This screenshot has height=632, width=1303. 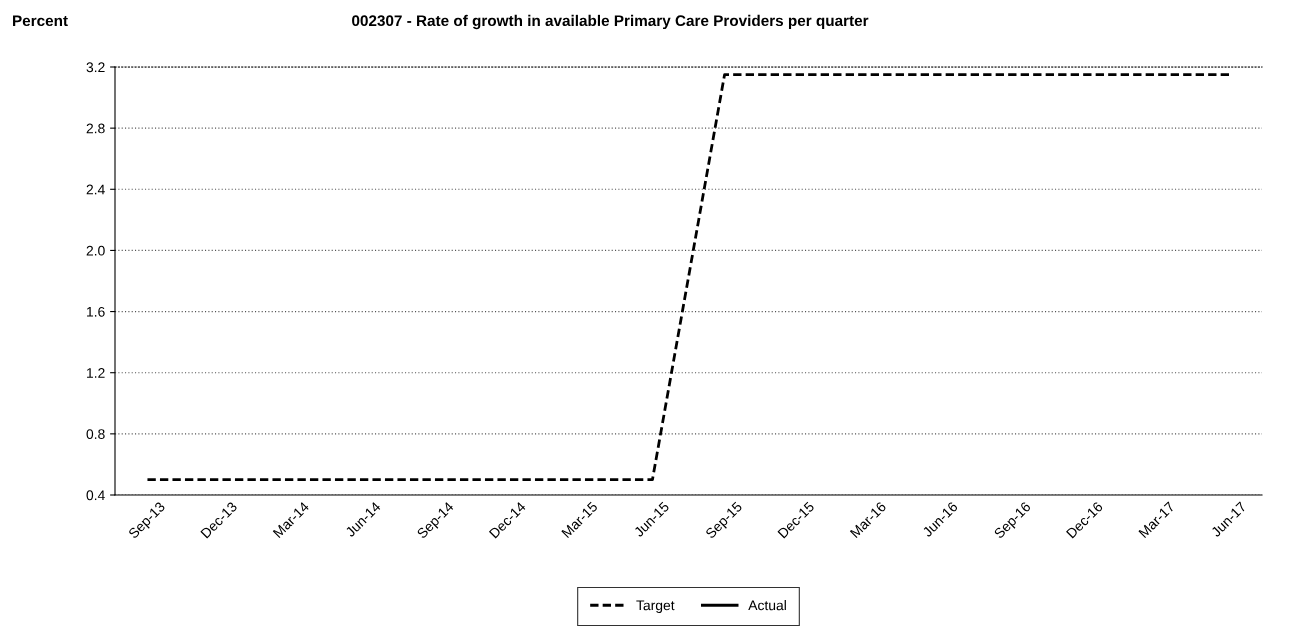 I want to click on y-tick-label: 2.0, so click(x=95, y=250).